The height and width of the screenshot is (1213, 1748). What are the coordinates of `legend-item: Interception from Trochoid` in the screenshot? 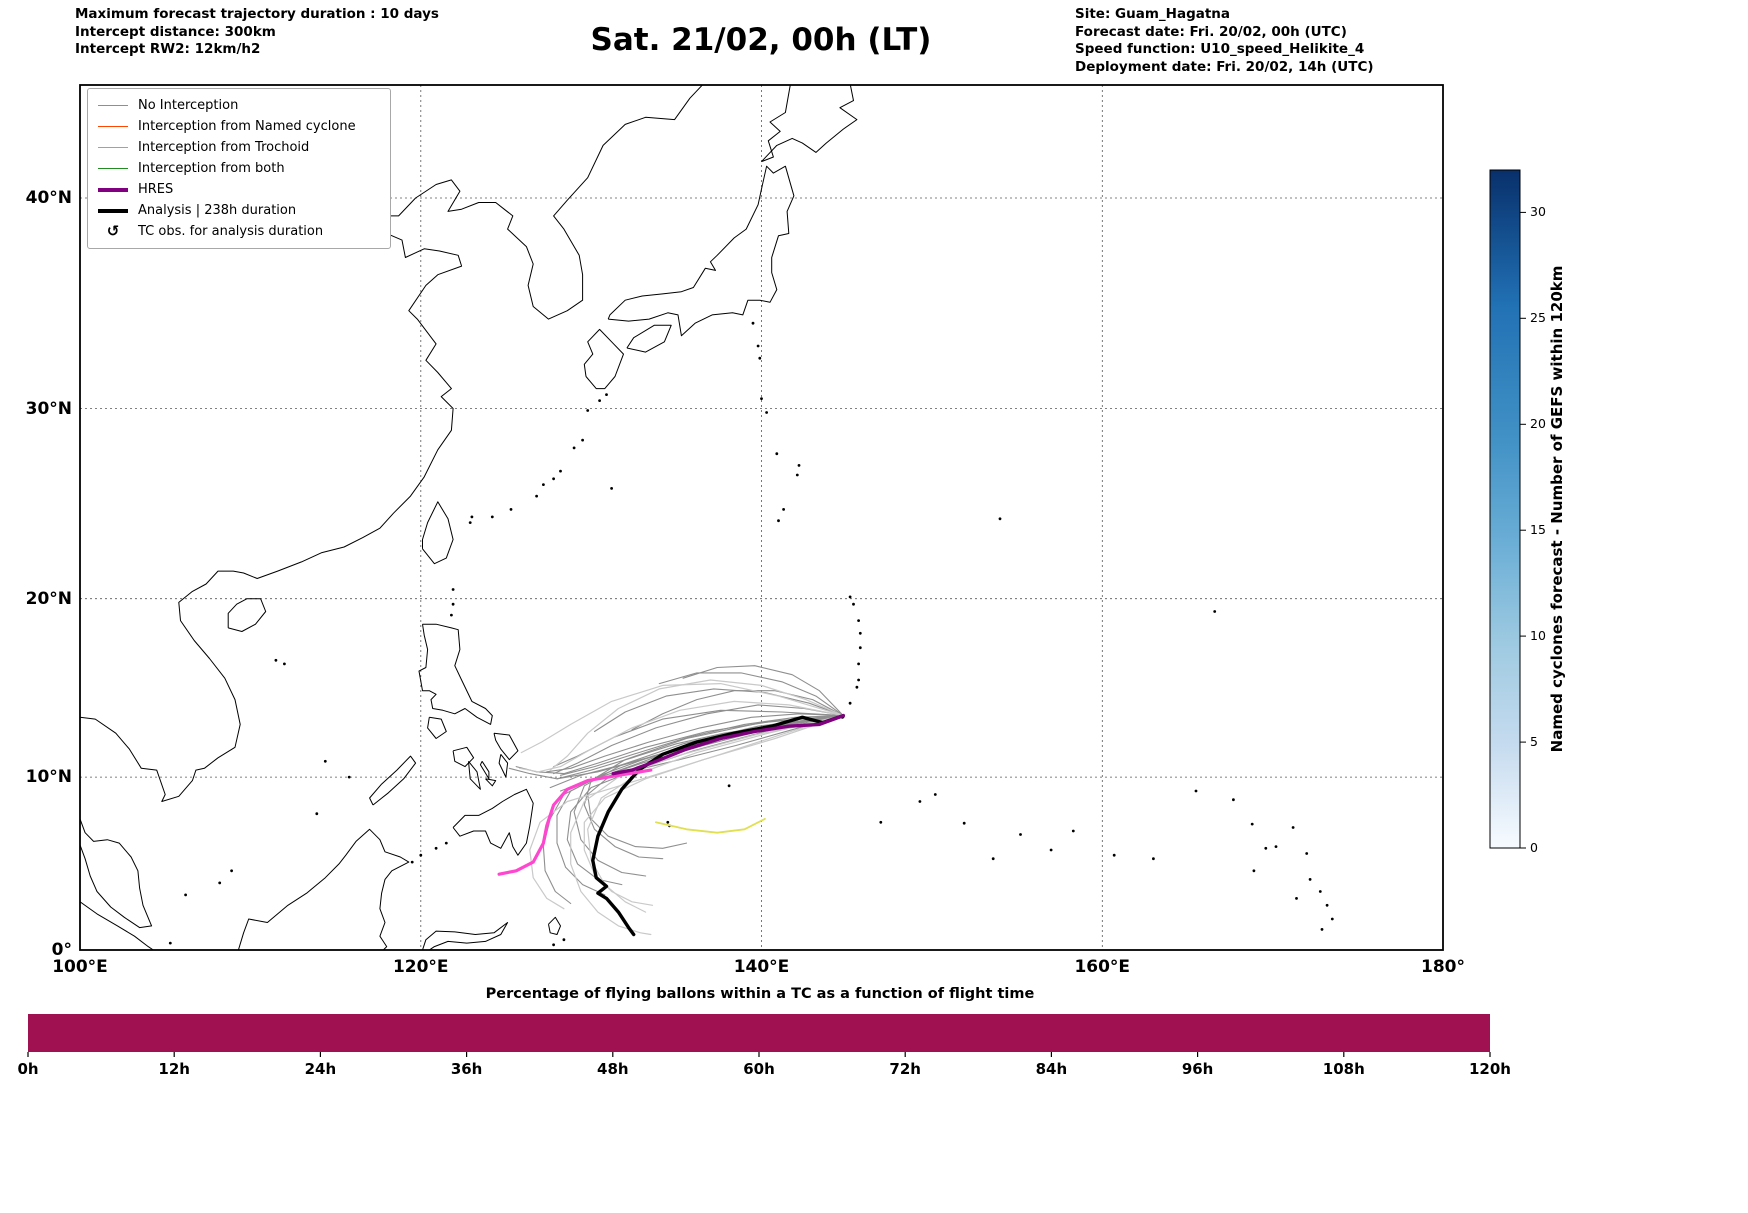 It's located at (239, 147).